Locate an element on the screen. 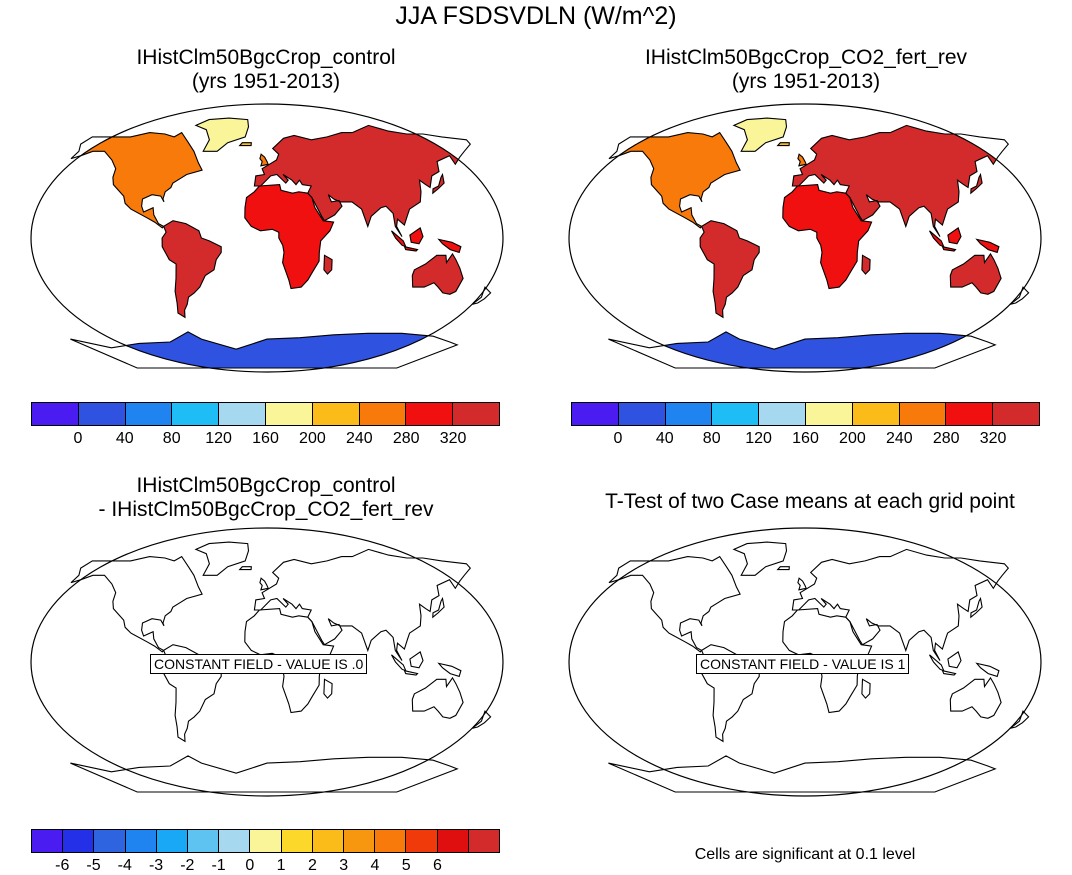 The height and width of the screenshot is (875, 1072). colorbar-tick-label: 3 is located at coordinates (344, 865).